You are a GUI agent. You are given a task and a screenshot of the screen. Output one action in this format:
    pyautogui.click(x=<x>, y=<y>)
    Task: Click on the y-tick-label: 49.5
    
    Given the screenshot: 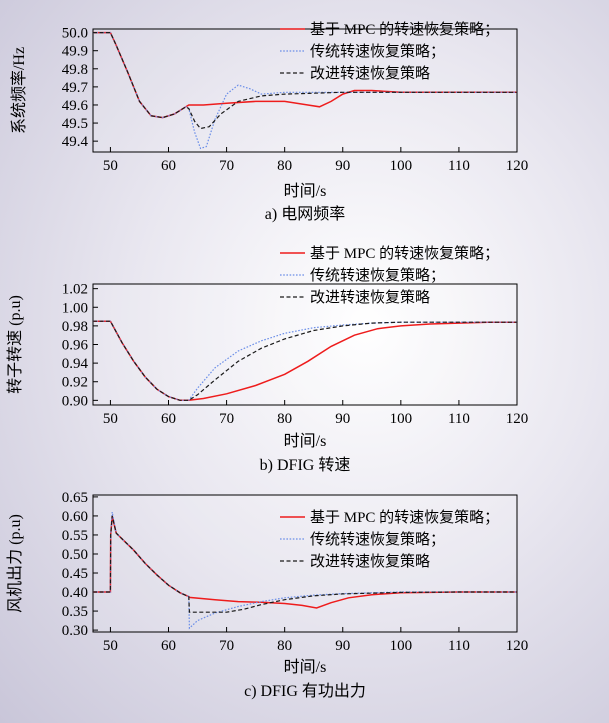 What is the action you would take?
    pyautogui.click(x=75, y=124)
    